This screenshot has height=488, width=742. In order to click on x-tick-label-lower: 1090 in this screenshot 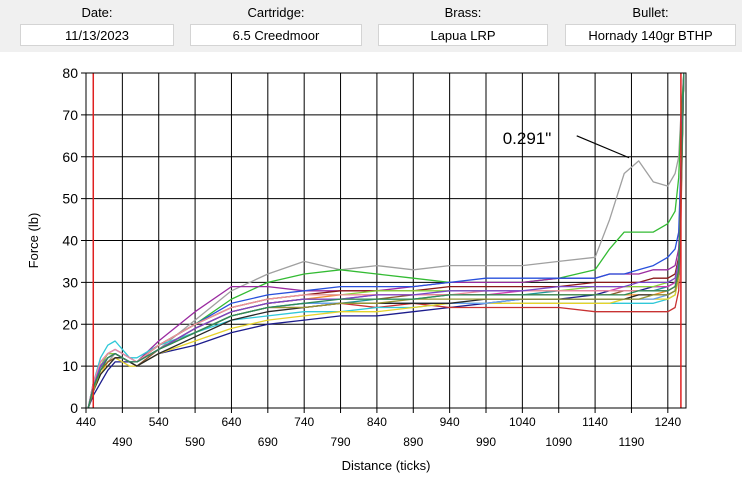, I will do `click(558, 442)`.